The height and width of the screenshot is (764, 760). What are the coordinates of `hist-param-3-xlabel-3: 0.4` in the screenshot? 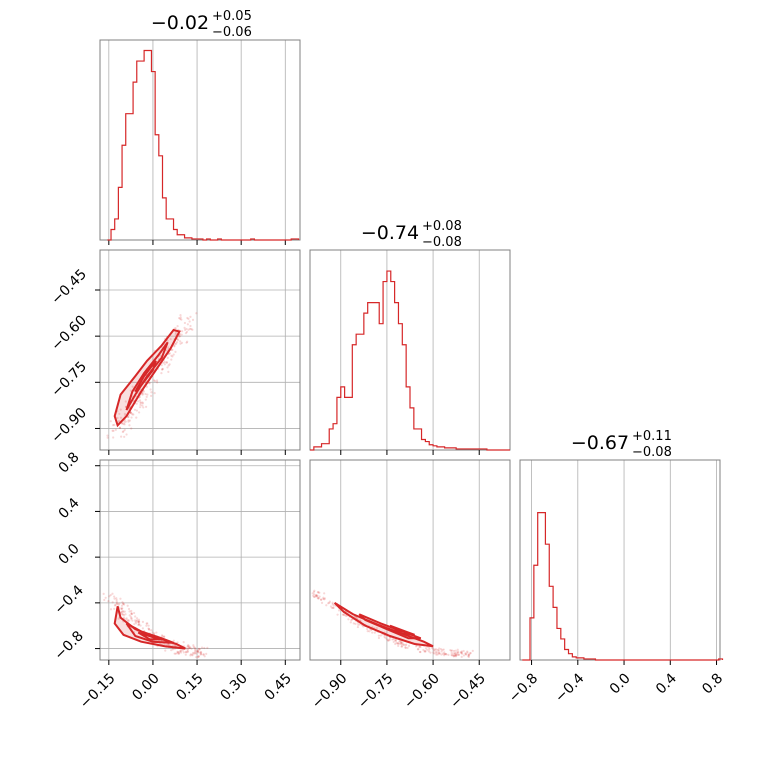 It's located at (666, 683).